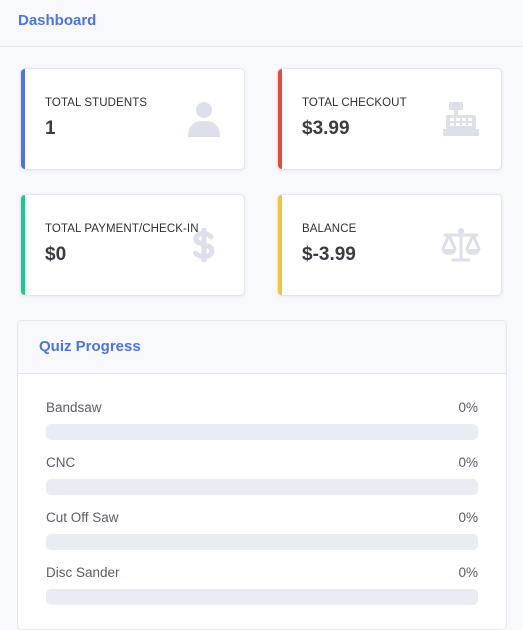 This screenshot has width=523, height=630. What do you see at coordinates (50, 128) in the screenshot?
I see `card-value: 1` at bounding box center [50, 128].